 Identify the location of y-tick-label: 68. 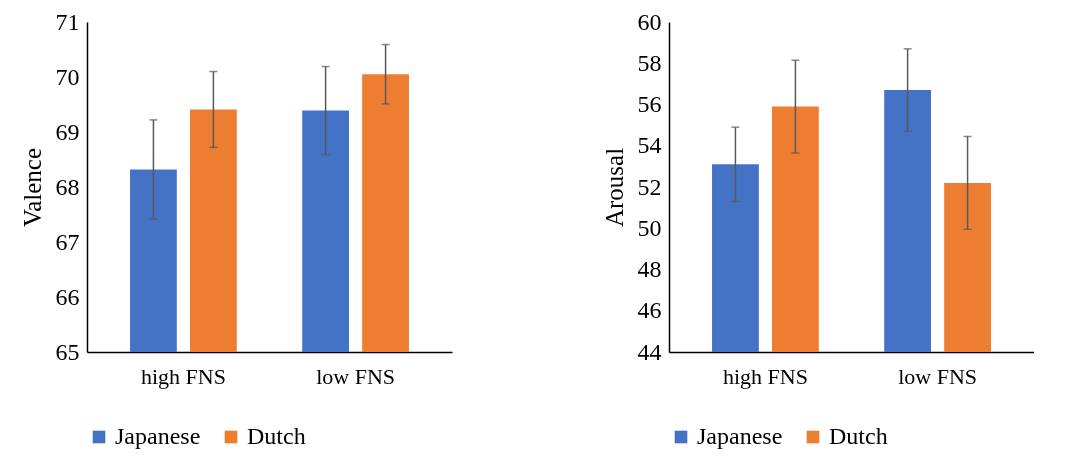
(67, 186).